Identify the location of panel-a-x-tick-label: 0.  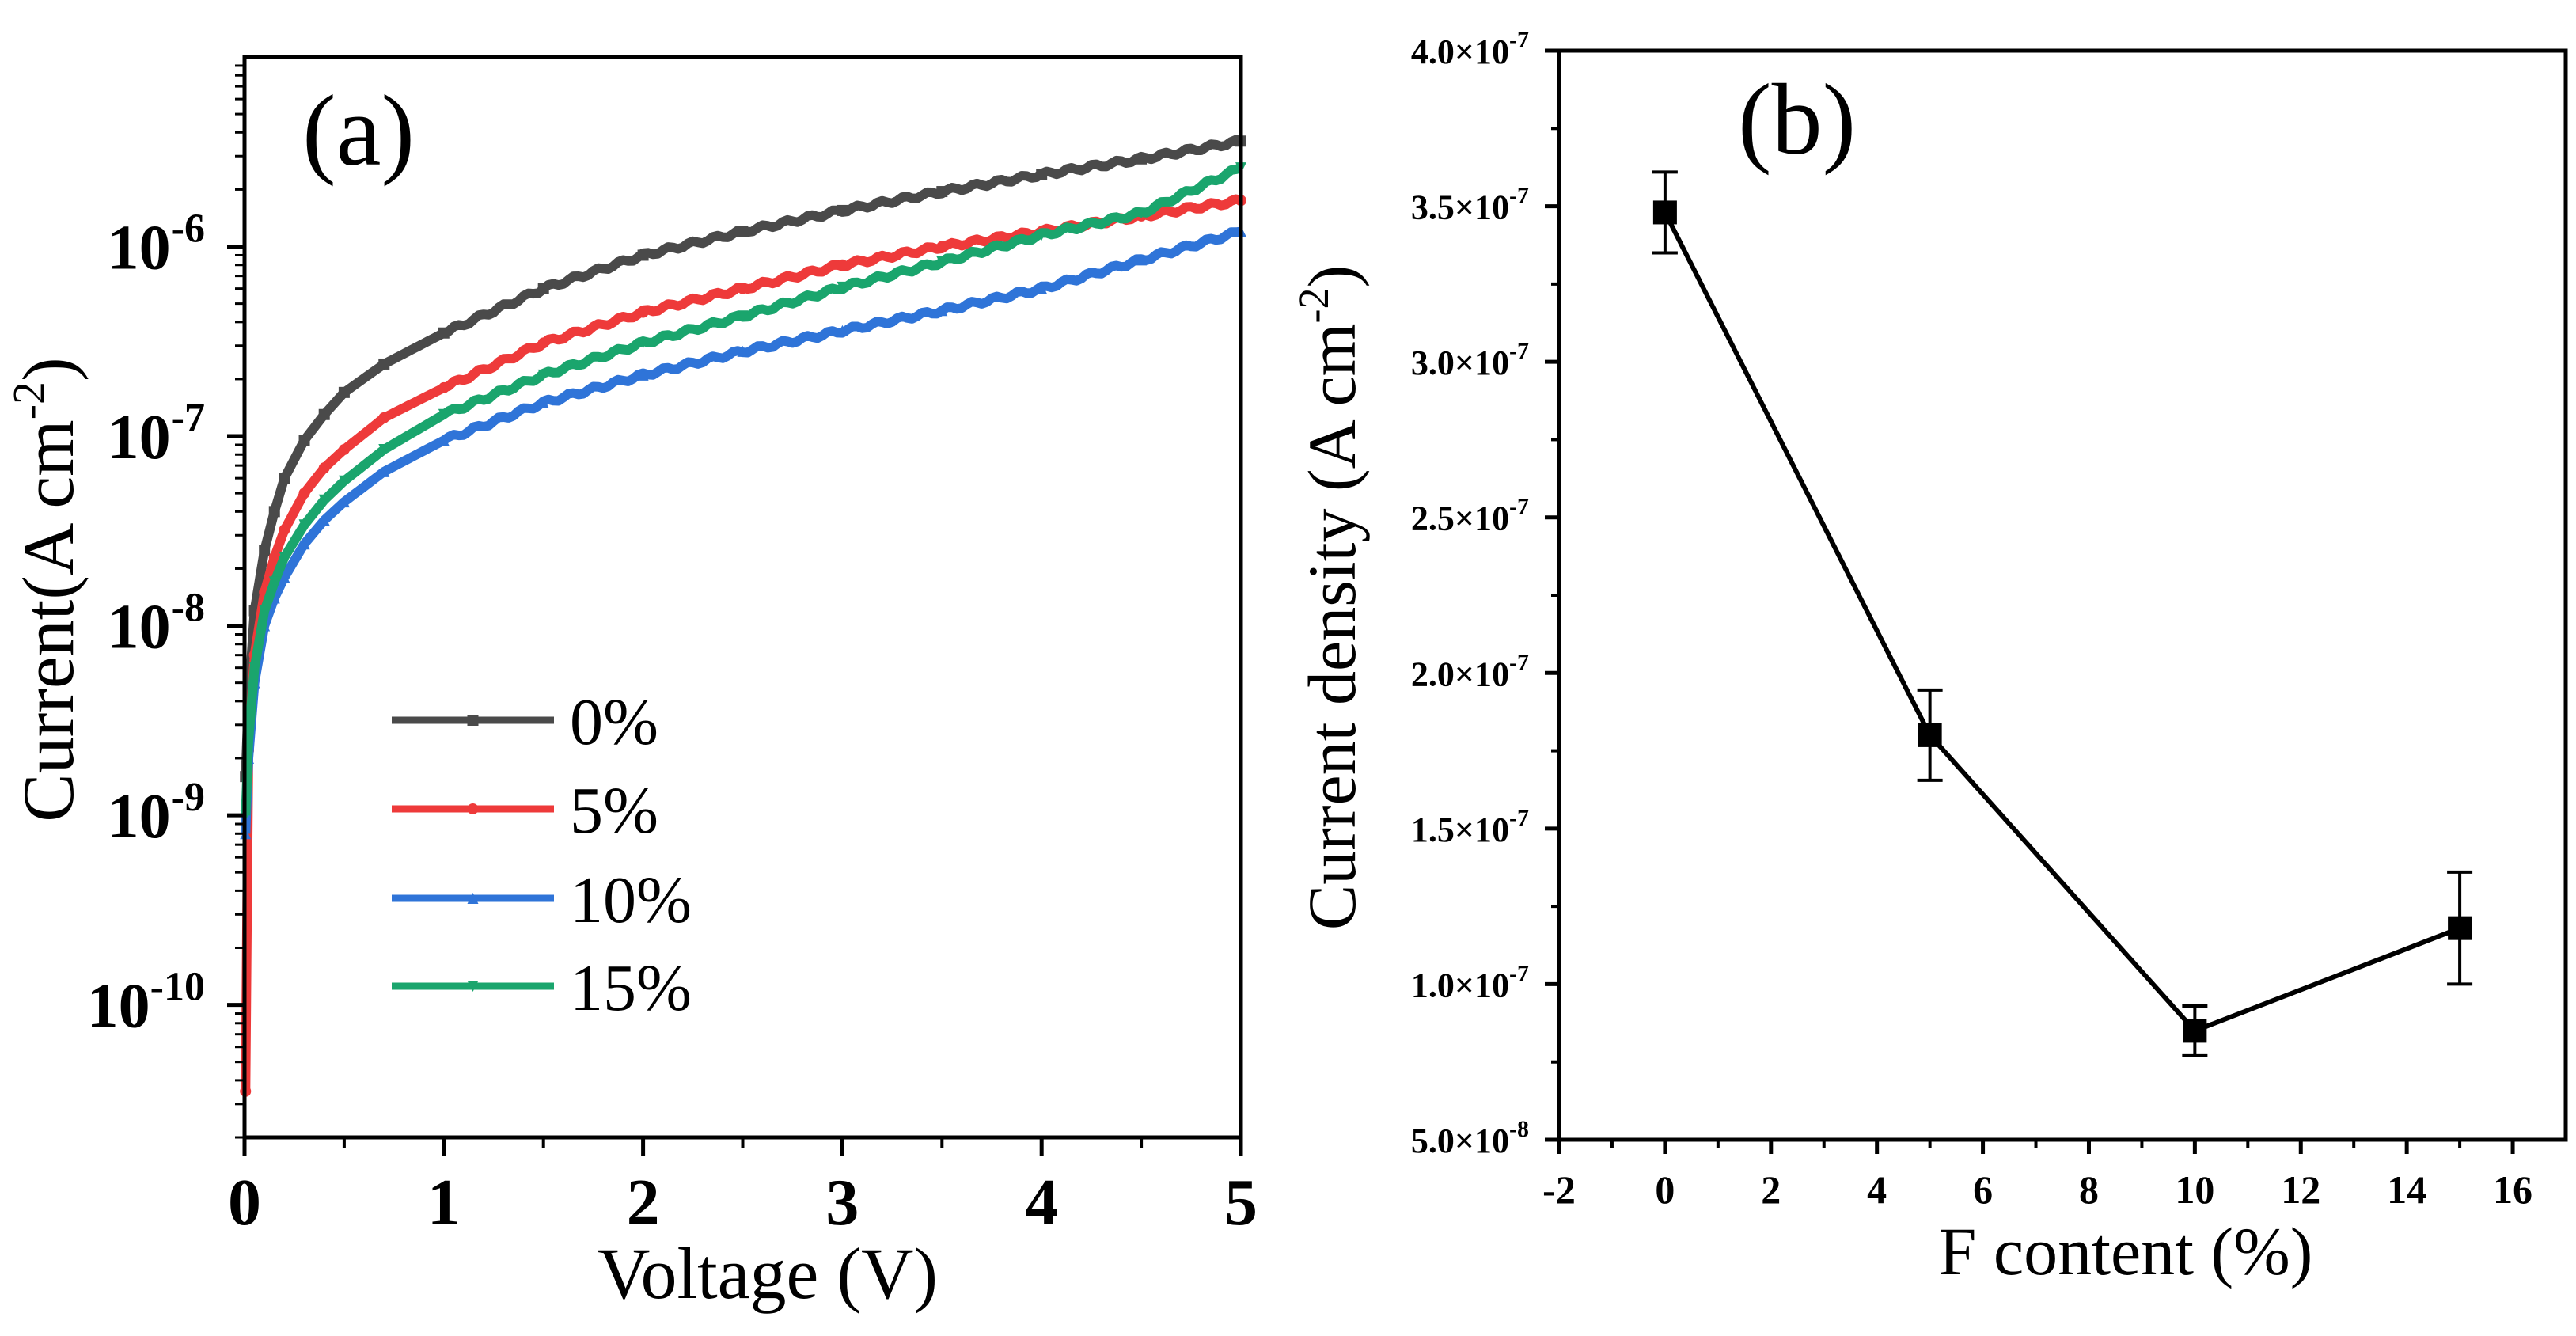
(244, 1202).